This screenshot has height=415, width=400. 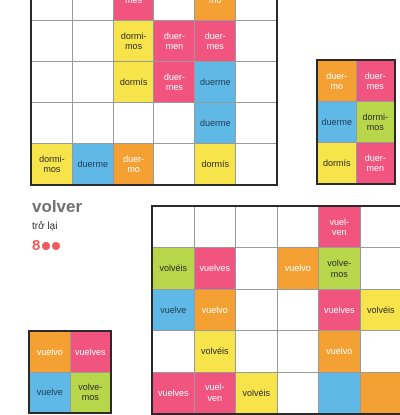 I want to click on verb-translation: trở lại, so click(x=44, y=226).